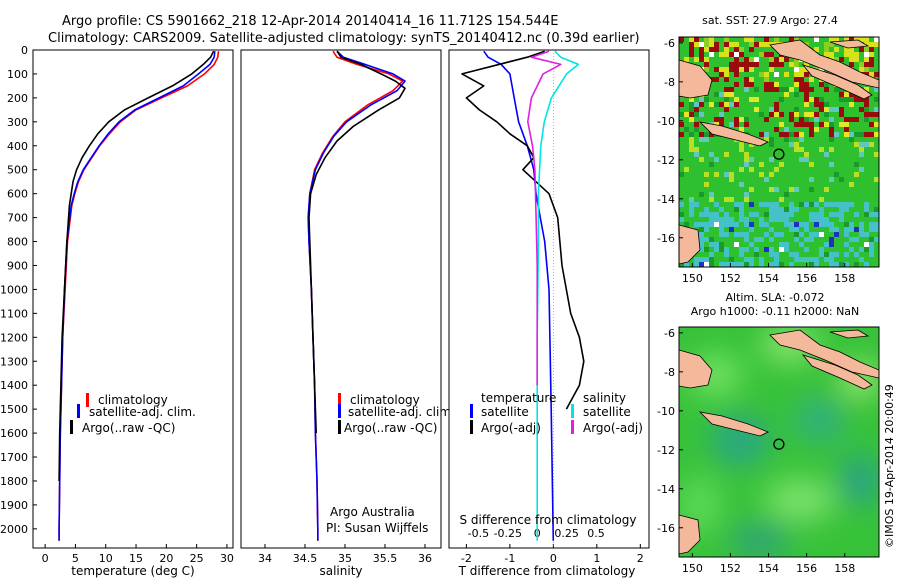  I want to click on x-tick-label: 35, so click(345, 558).